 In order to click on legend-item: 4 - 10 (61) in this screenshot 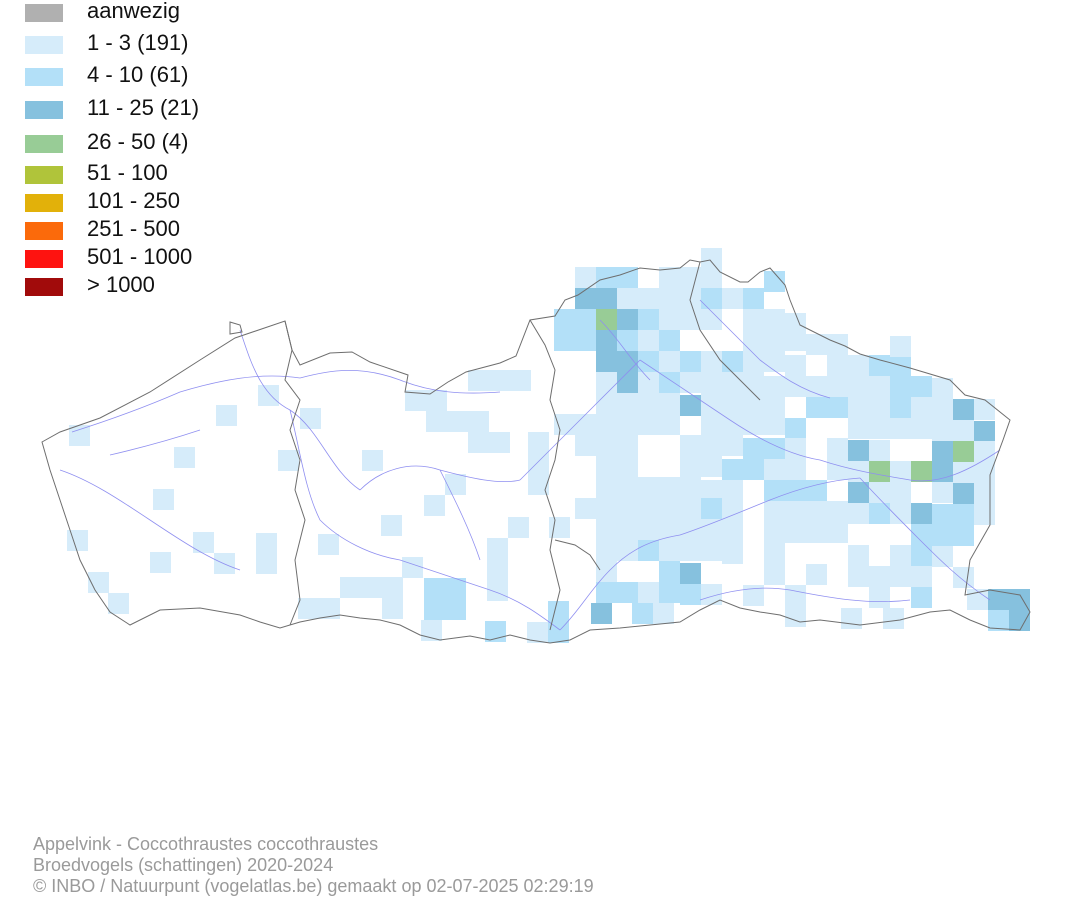, I will do `click(175, 74)`.